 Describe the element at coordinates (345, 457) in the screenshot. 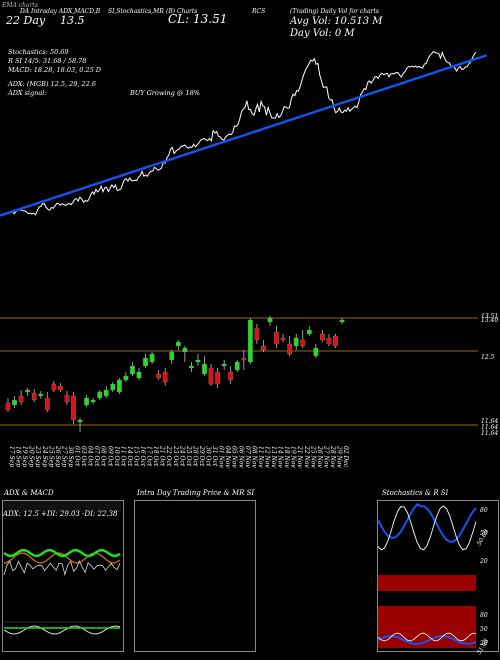

I see `date-axis-label: 02 Dec` at that location.